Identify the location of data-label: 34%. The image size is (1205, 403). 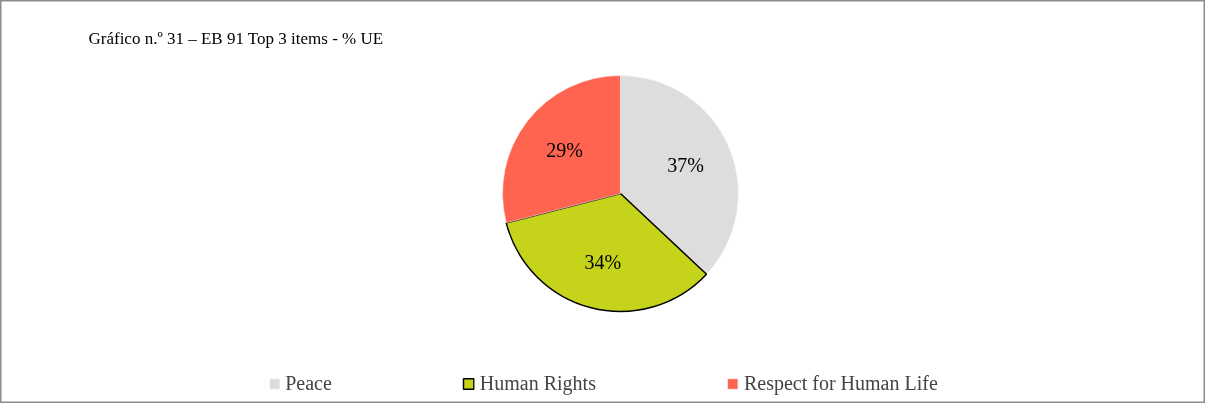
(603, 262).